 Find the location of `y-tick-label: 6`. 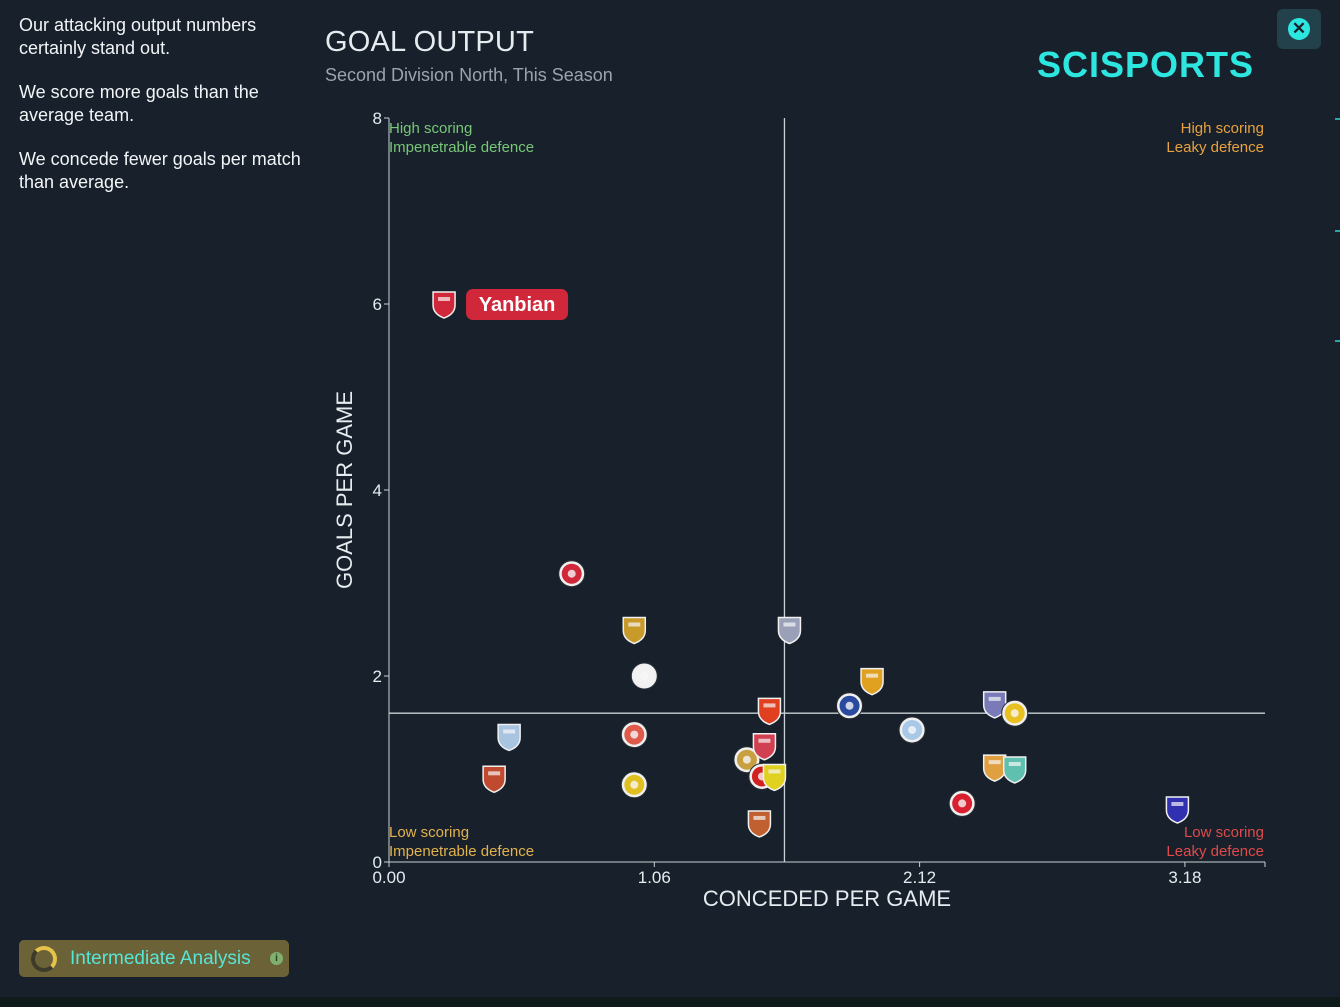

y-tick-label: 6 is located at coordinates (377, 304).